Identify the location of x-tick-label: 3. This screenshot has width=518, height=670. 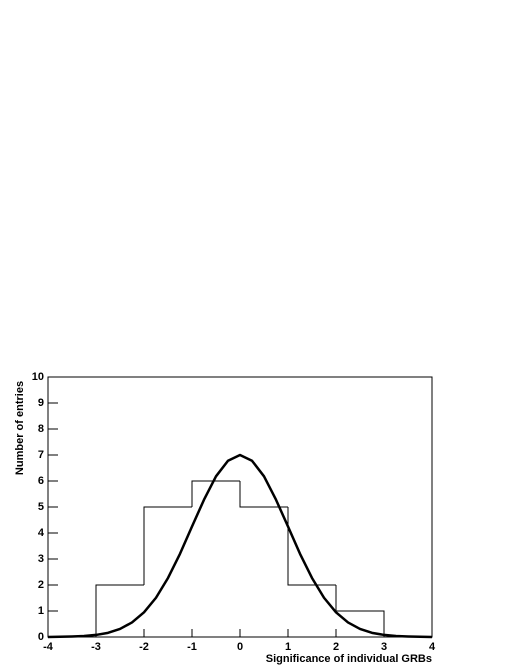
(384, 647).